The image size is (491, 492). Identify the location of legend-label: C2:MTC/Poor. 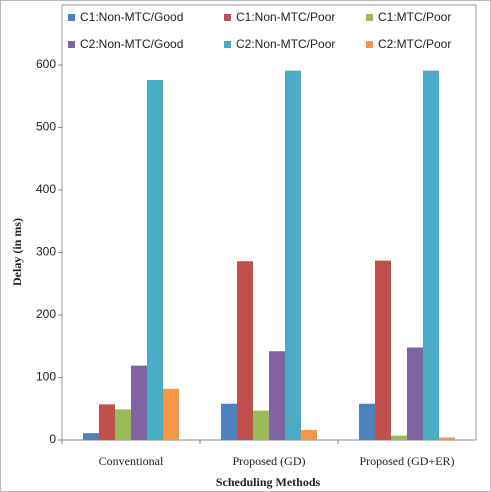
(414, 44).